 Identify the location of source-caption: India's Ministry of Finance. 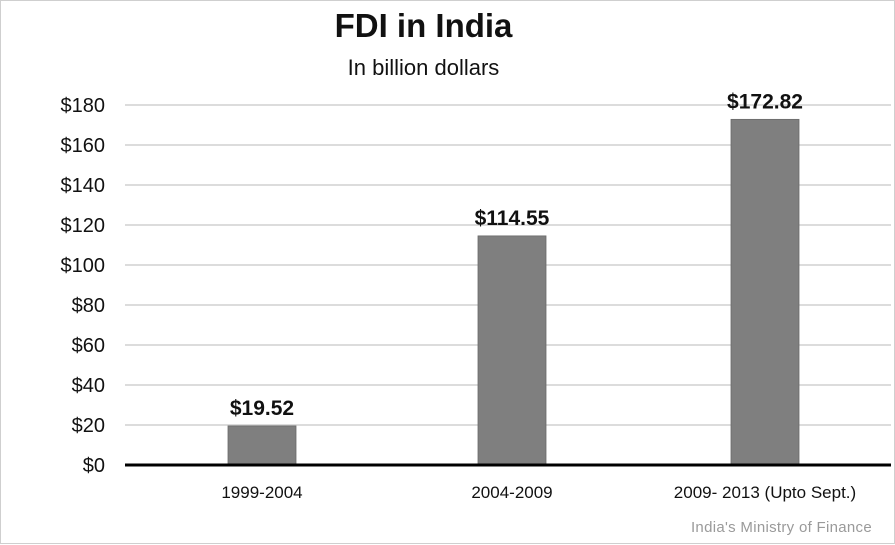
(781, 527).